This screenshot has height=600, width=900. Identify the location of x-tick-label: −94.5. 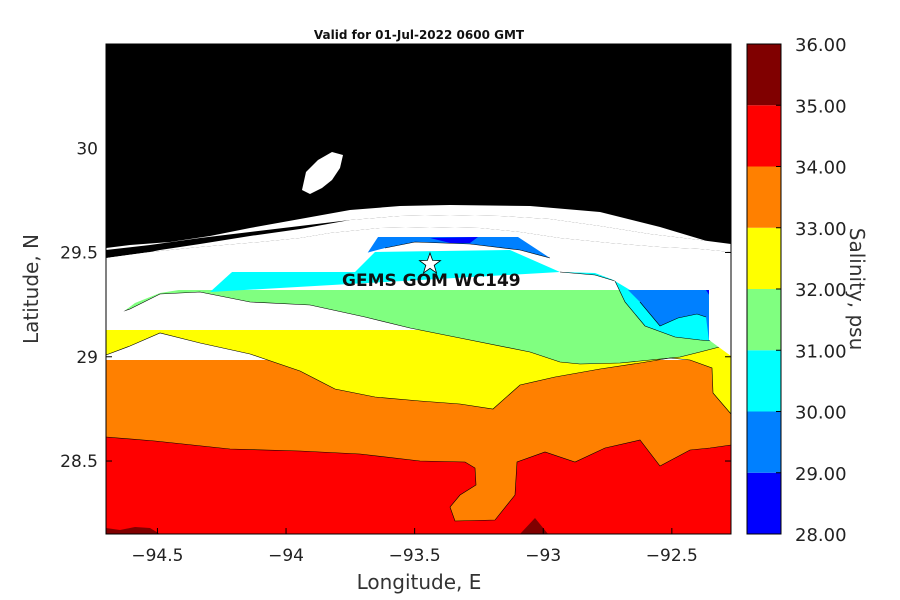
(157, 556).